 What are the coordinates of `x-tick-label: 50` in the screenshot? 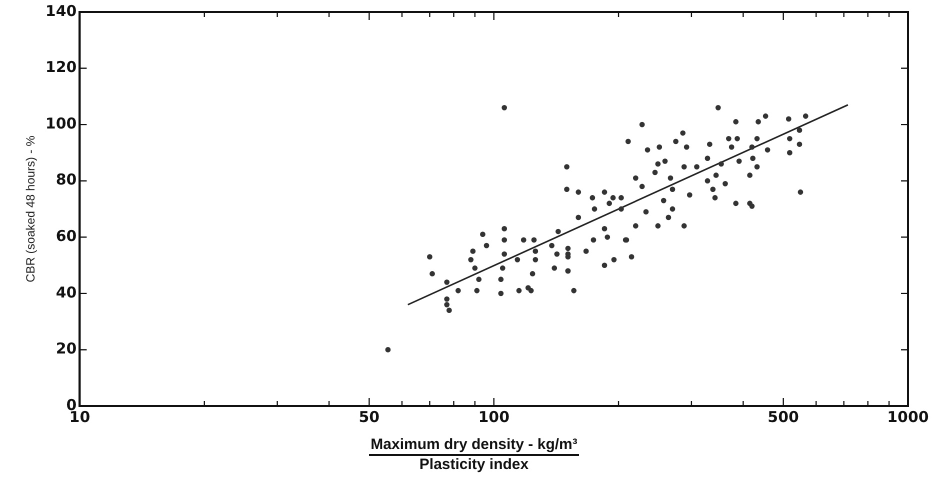 It's located at (369, 417).